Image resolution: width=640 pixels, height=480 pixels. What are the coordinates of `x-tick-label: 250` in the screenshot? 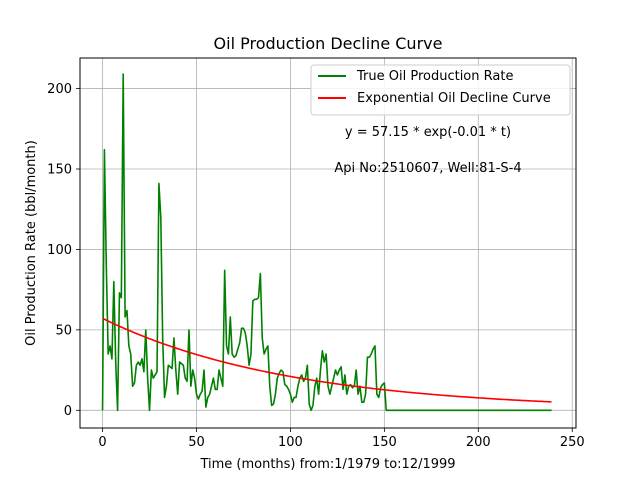 It's located at (572, 442).